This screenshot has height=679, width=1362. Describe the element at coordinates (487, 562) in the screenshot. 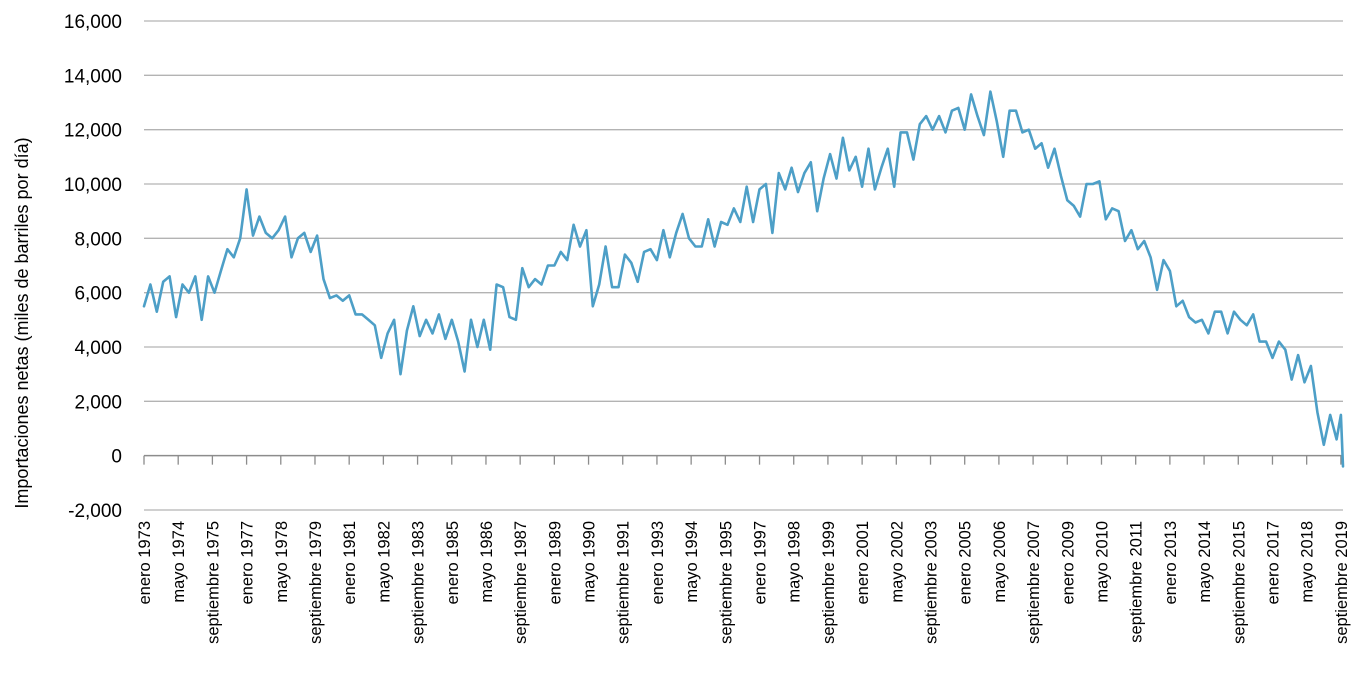

I see `x-tick-label: mayo 1986` at that location.